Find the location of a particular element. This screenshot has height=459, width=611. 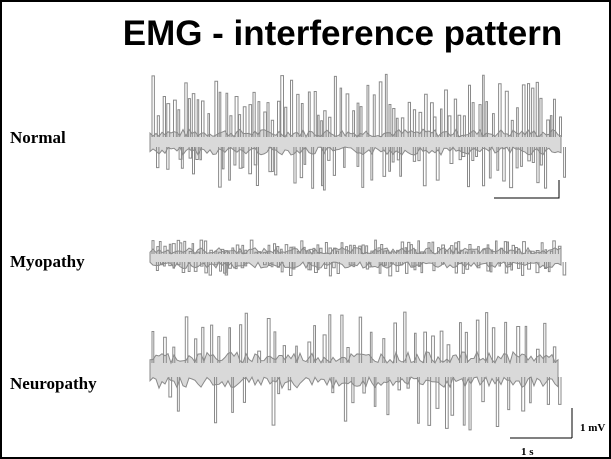

trace-myopathy is located at coordinates (358, 258).